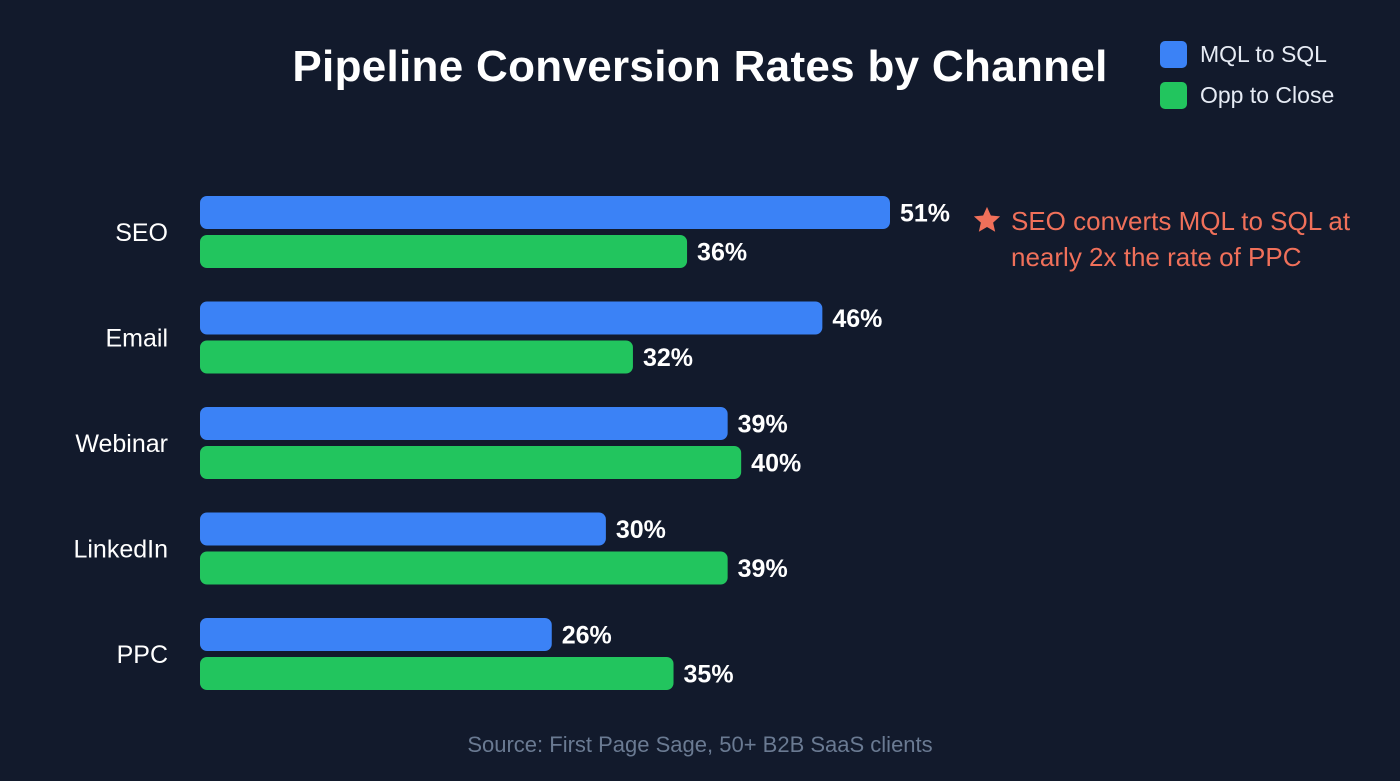 Image resolution: width=1400 pixels, height=781 pixels. Describe the element at coordinates (709, 675) in the screenshot. I see `data-label-ppc-opp-to-close: 35%` at that location.